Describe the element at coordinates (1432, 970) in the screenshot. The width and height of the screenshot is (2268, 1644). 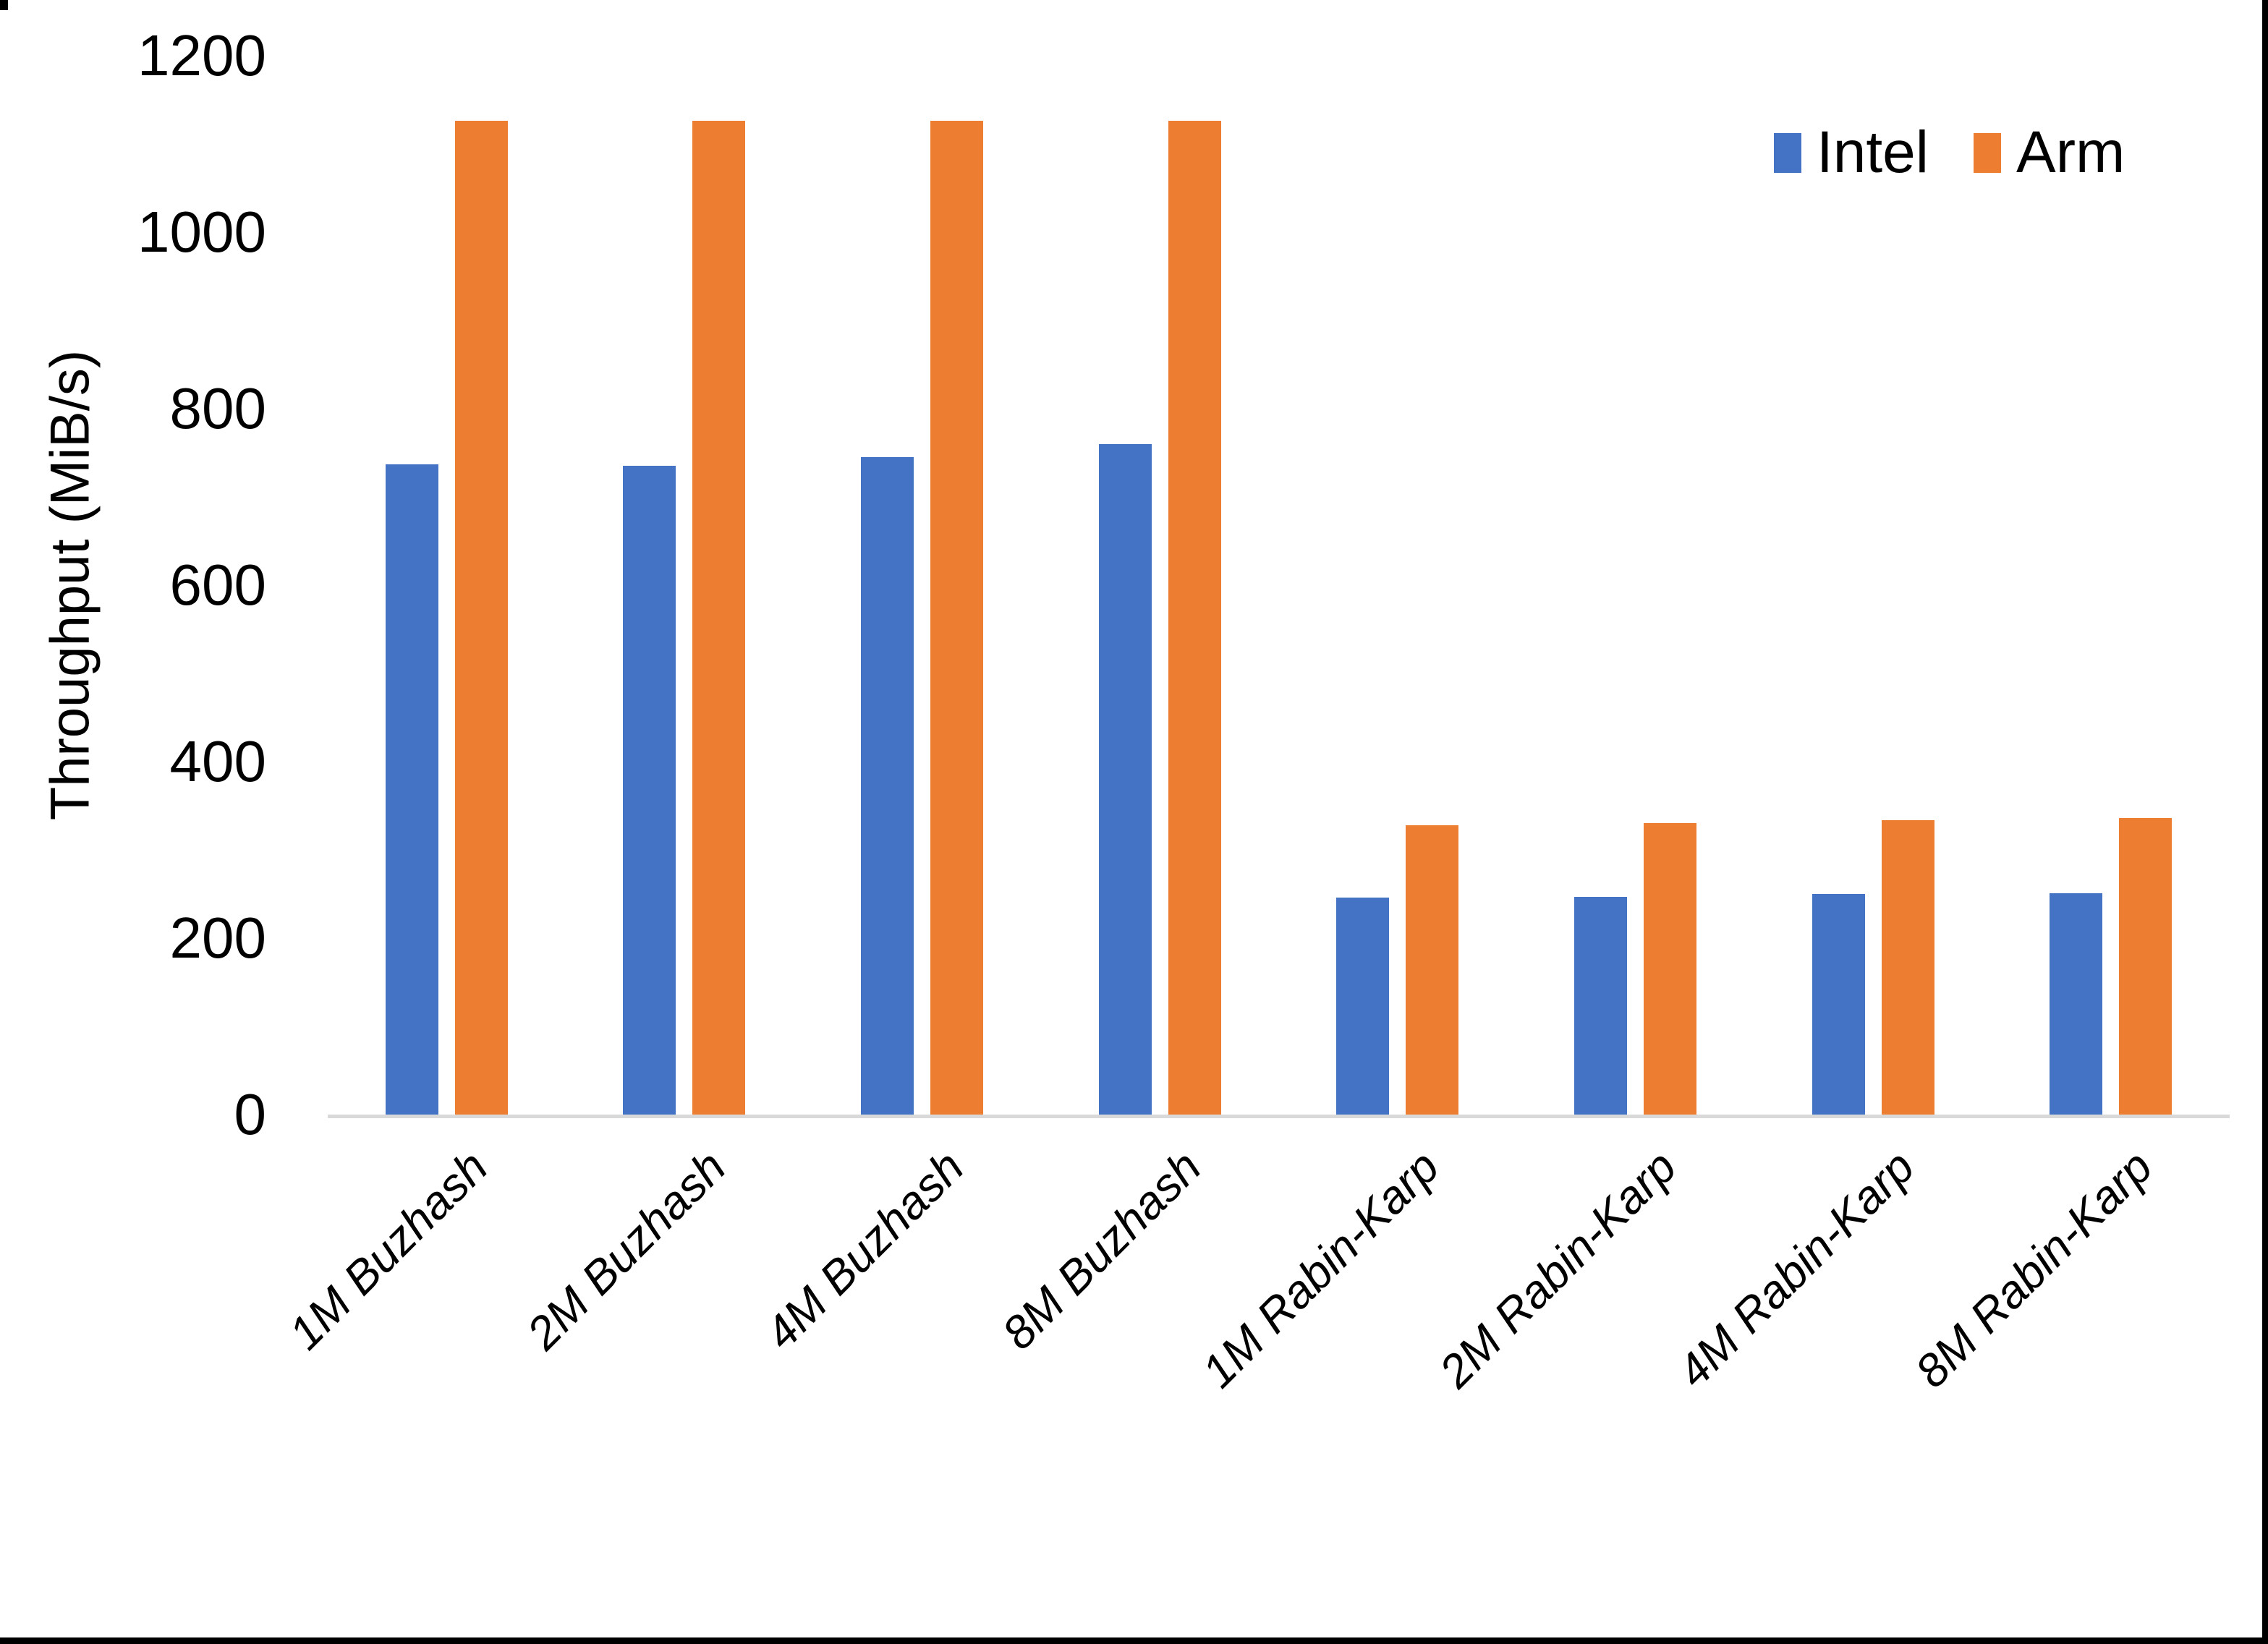
I see `bar-arm-1m-rabin-karp` at that location.